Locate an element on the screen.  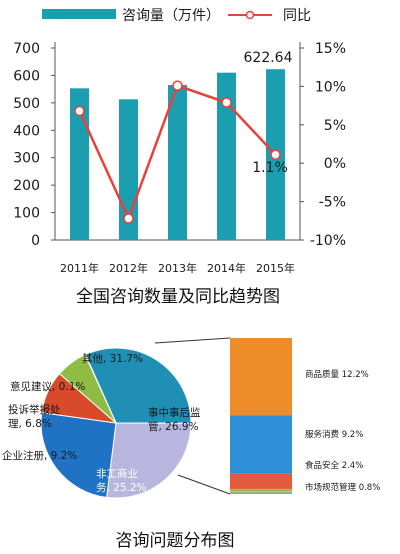
data-label-bar-2015: 622.64 is located at coordinates (268, 58).